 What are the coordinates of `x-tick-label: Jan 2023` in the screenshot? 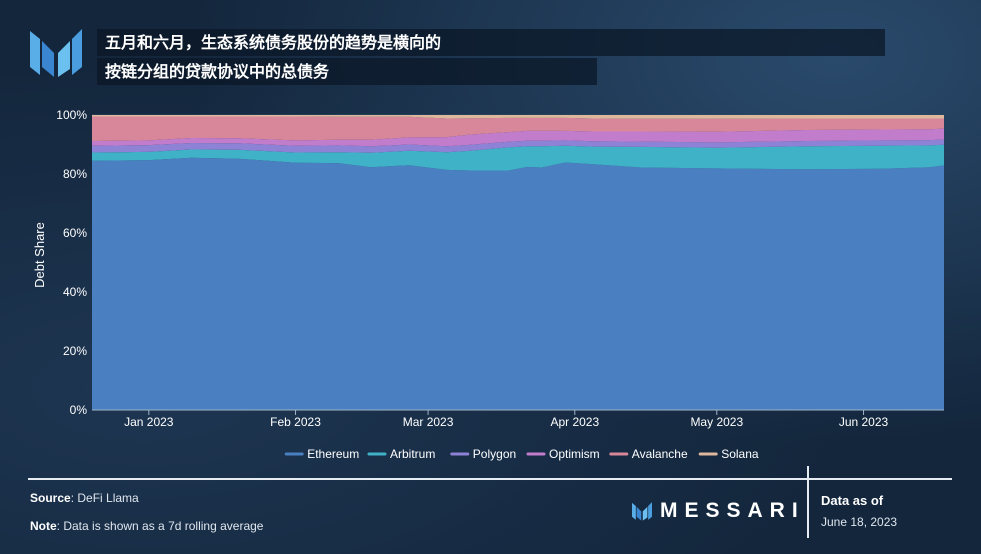 It's located at (149, 422).